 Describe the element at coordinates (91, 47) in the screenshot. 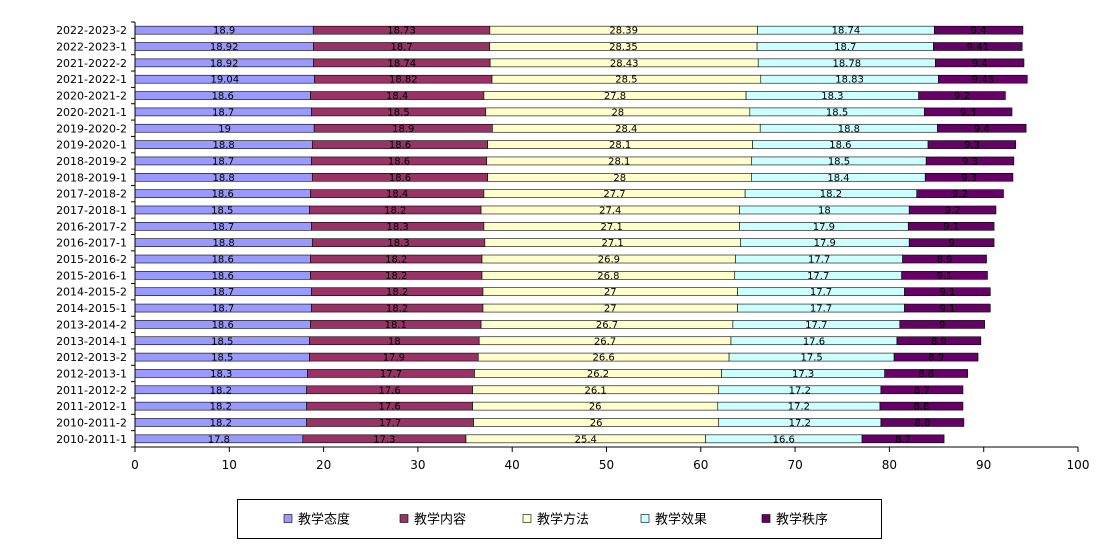

I see `category-label: 2022-2023-1` at that location.